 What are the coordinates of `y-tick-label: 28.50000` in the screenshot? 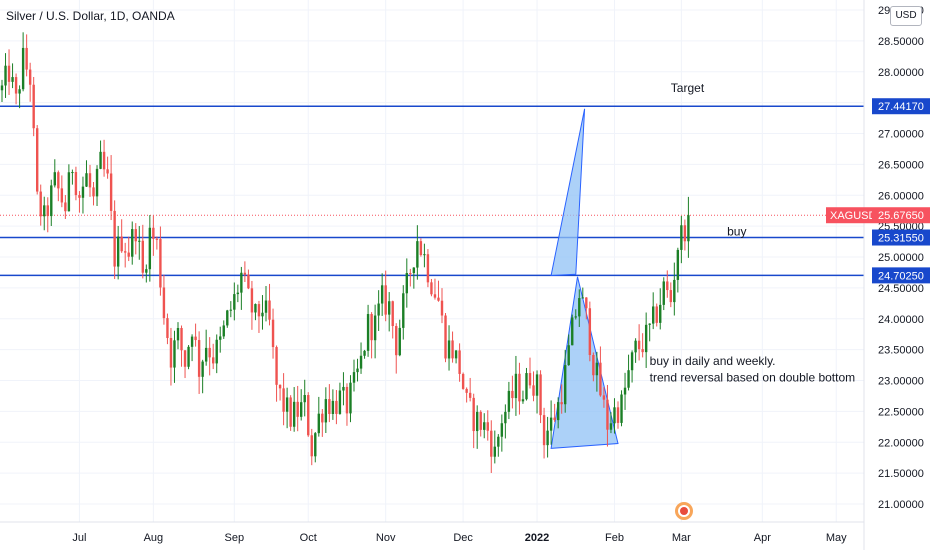 It's located at (901, 42).